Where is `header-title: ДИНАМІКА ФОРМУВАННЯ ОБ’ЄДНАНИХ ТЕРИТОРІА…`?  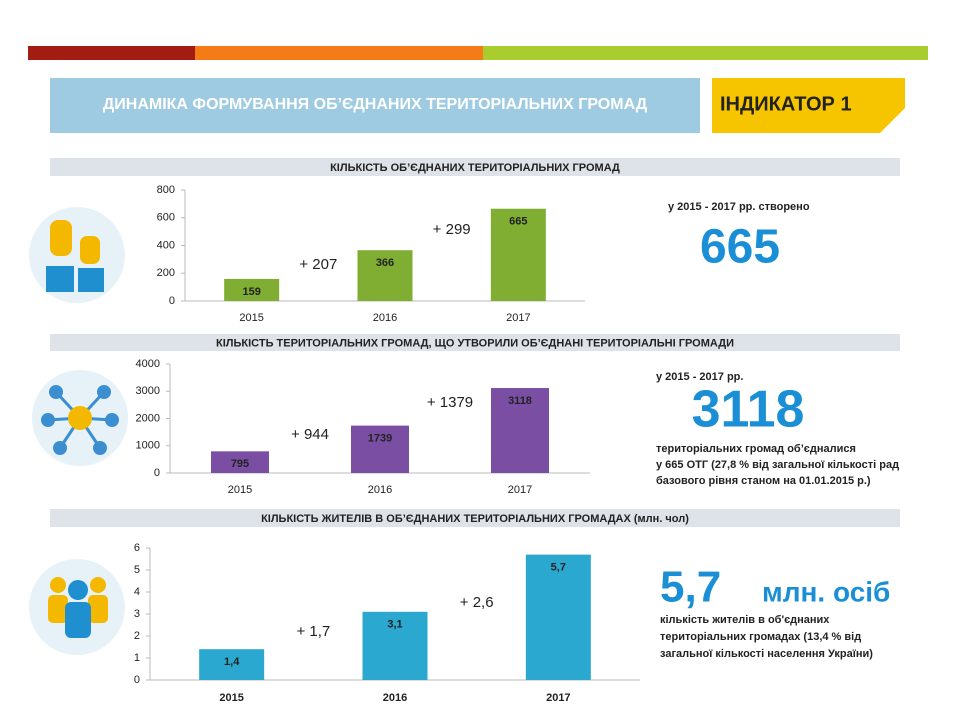 header-title: ДИНАМІКА ФОРМУВАННЯ ОБ’ЄДНАНИХ ТЕРИТОРІА… is located at coordinates (375, 104).